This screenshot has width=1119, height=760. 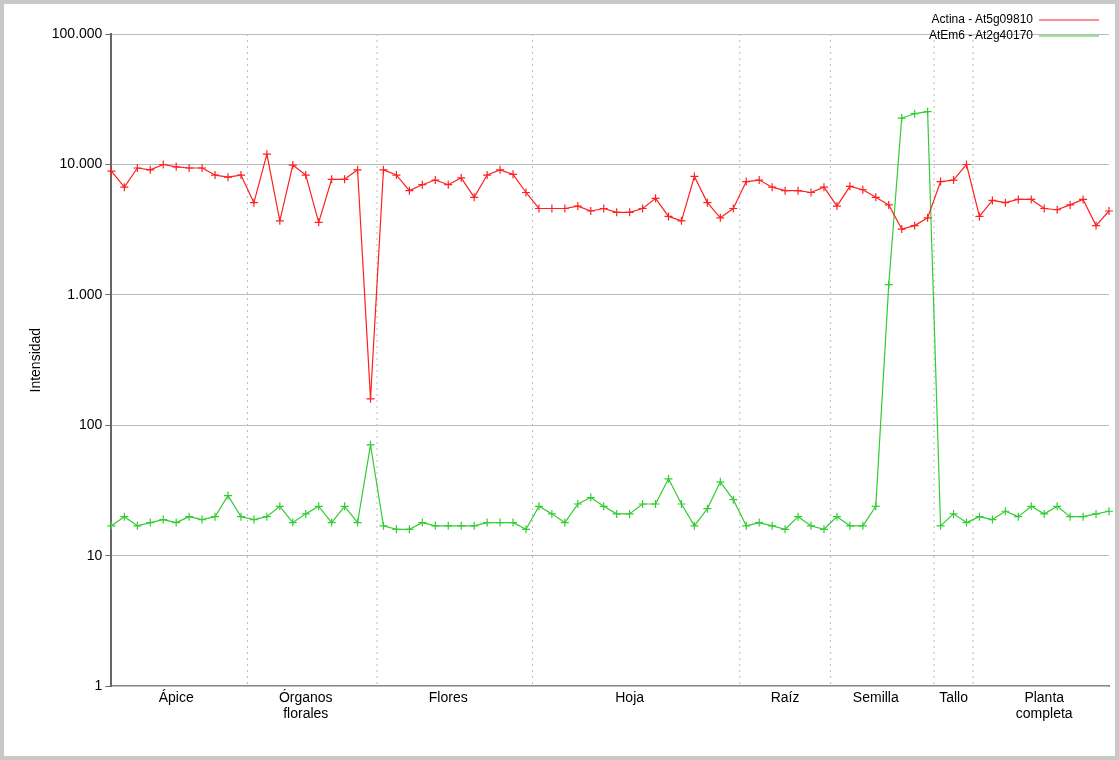 What do you see at coordinates (77, 32) in the screenshot?
I see `y-tick-label: 100.000` at bounding box center [77, 32].